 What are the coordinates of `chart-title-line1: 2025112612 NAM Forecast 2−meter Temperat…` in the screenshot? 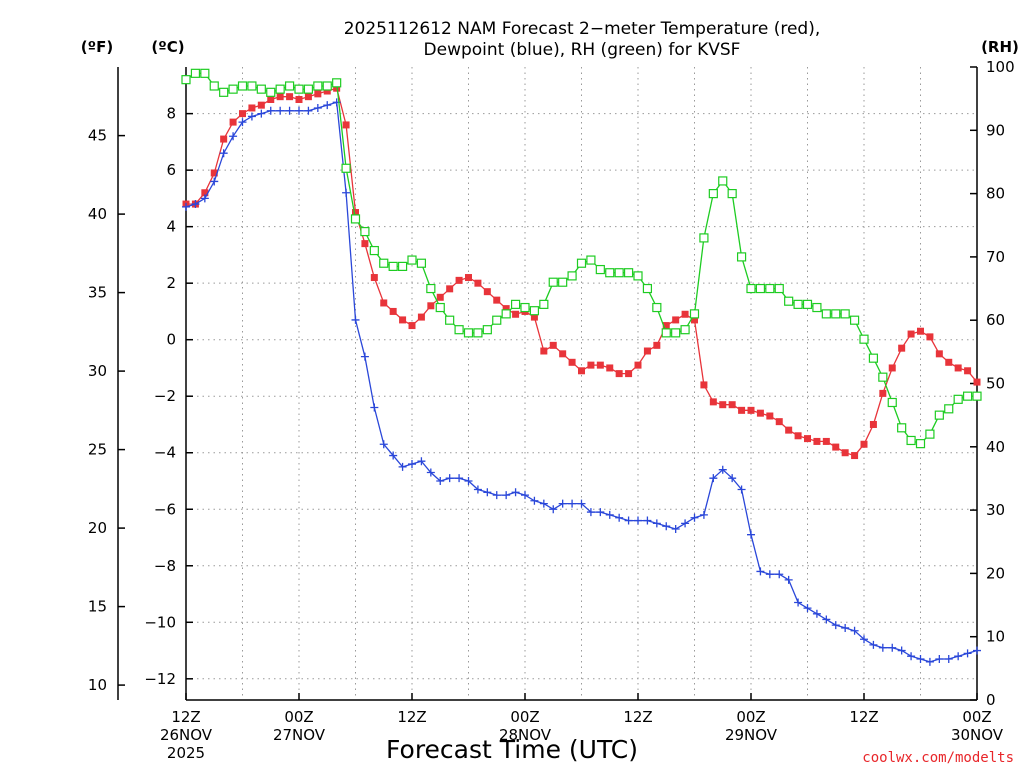 It's located at (582, 29).